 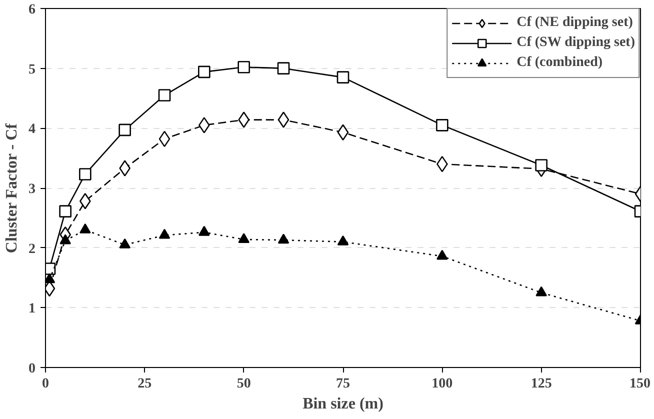 I want to click on x-tick-label: 150, so click(x=640, y=384).